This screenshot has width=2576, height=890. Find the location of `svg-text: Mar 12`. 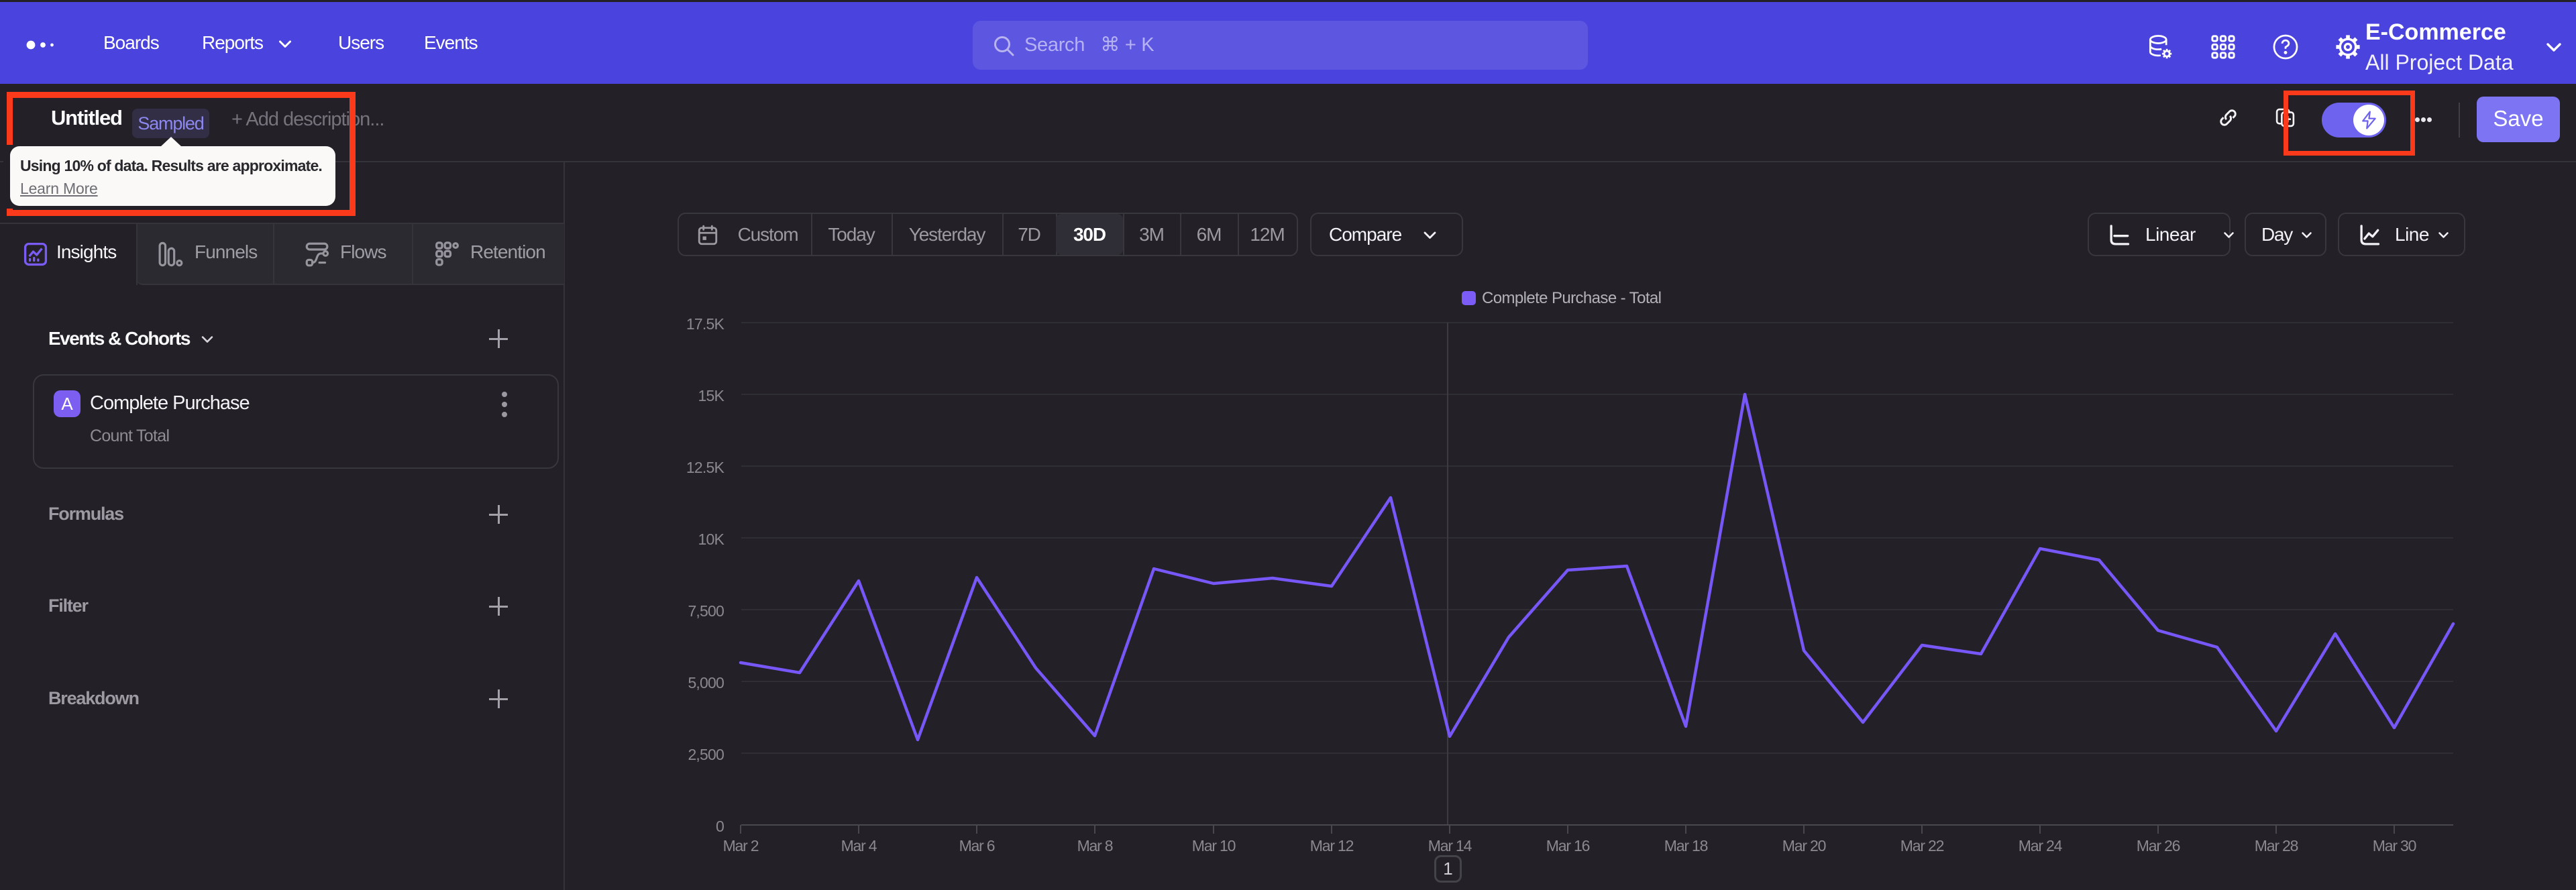

svg-text: Mar 12 is located at coordinates (1332, 845).